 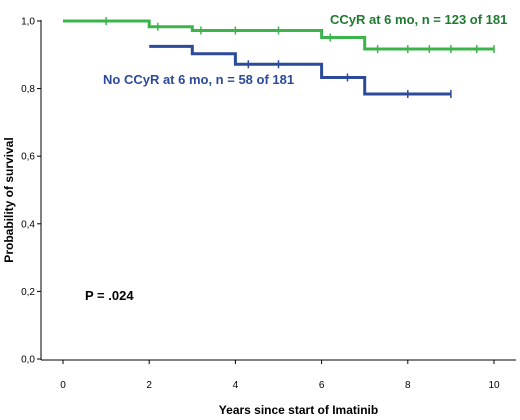 What do you see at coordinates (28, 360) in the screenshot?
I see `y-tick-label: 0,0` at bounding box center [28, 360].